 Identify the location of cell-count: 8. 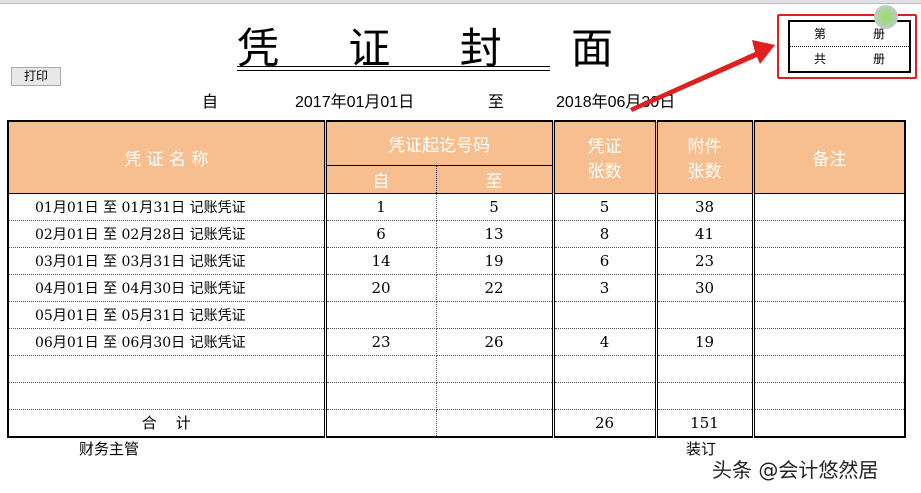
(604, 233).